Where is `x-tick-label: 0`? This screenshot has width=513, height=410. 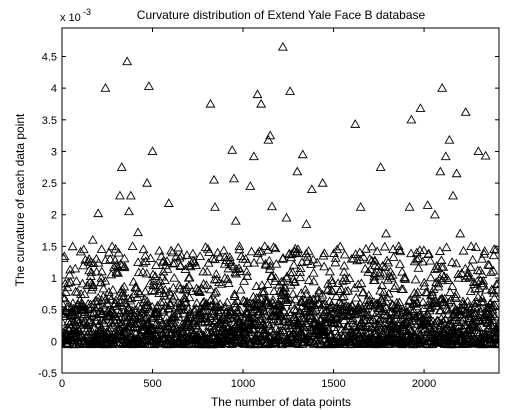
x-tick-label: 0 is located at coordinates (62, 384).